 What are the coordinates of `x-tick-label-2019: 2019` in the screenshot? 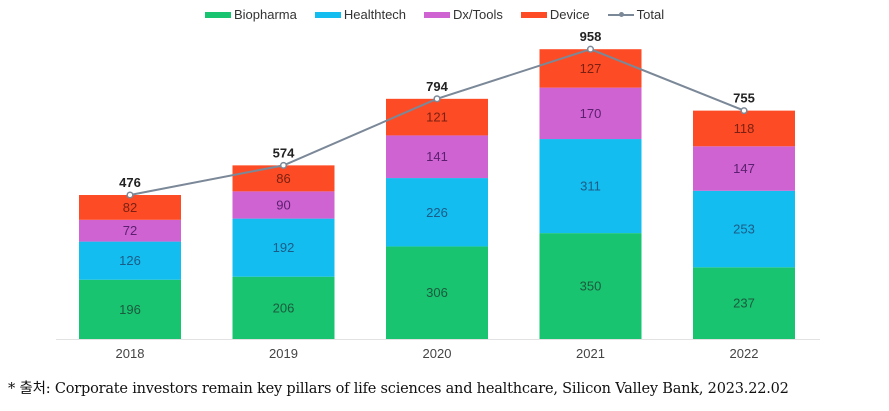 It's located at (283, 353).